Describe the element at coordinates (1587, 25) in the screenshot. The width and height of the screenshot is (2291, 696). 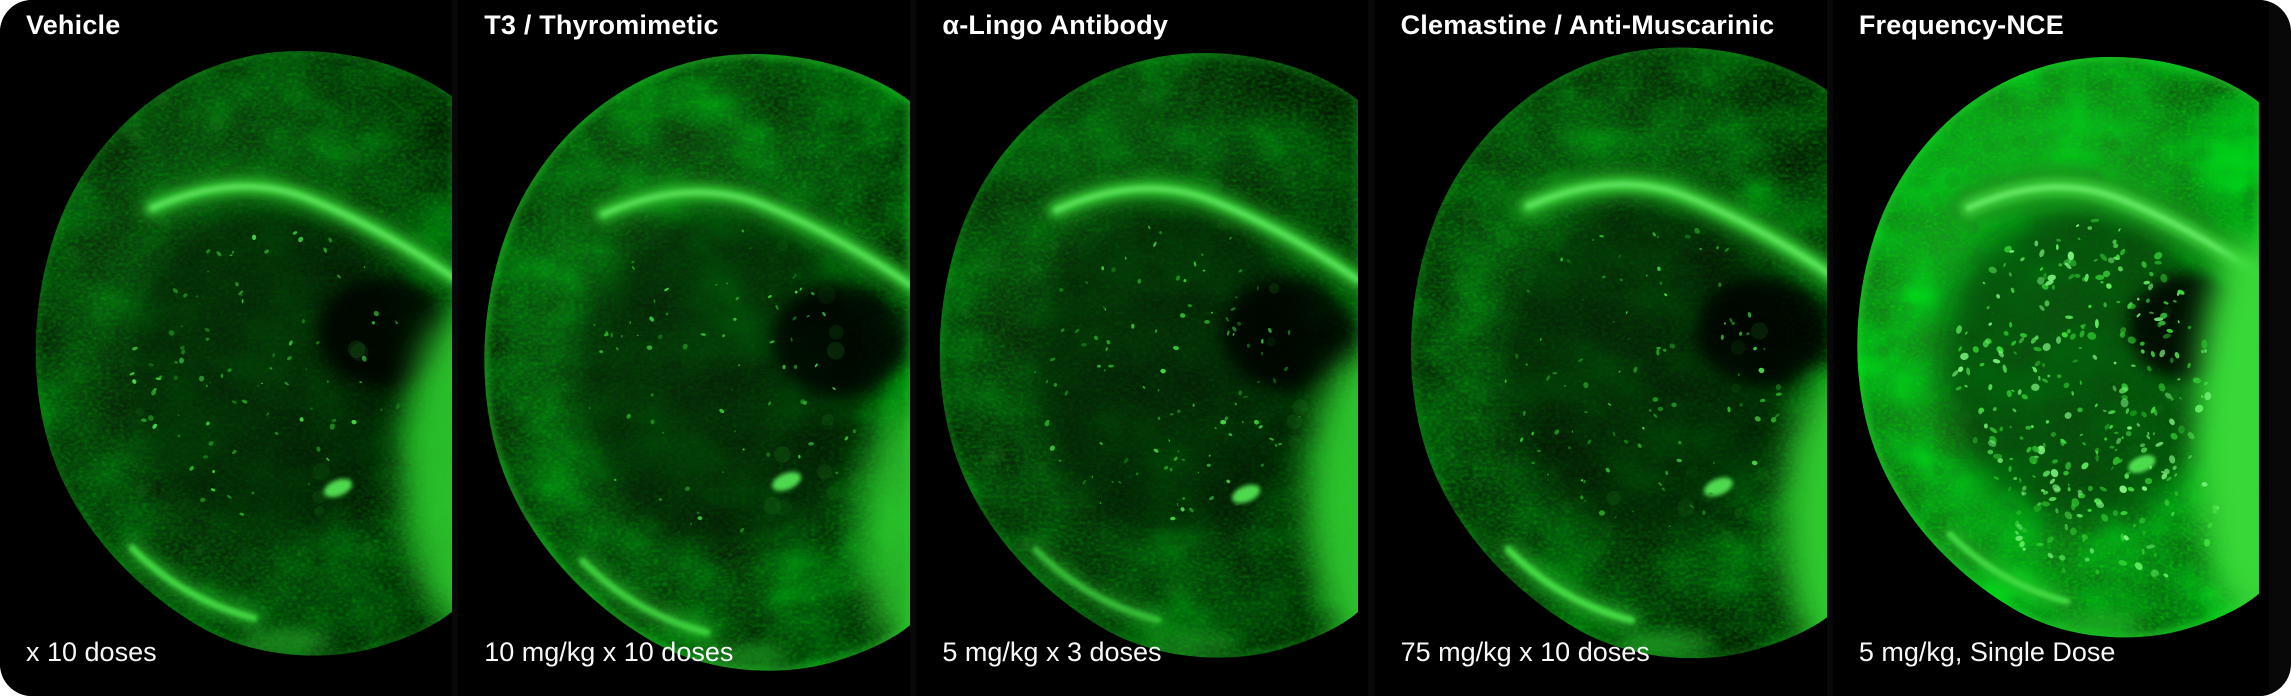
I see `panel-title: Clemastine / Anti-Muscarinic` at that location.